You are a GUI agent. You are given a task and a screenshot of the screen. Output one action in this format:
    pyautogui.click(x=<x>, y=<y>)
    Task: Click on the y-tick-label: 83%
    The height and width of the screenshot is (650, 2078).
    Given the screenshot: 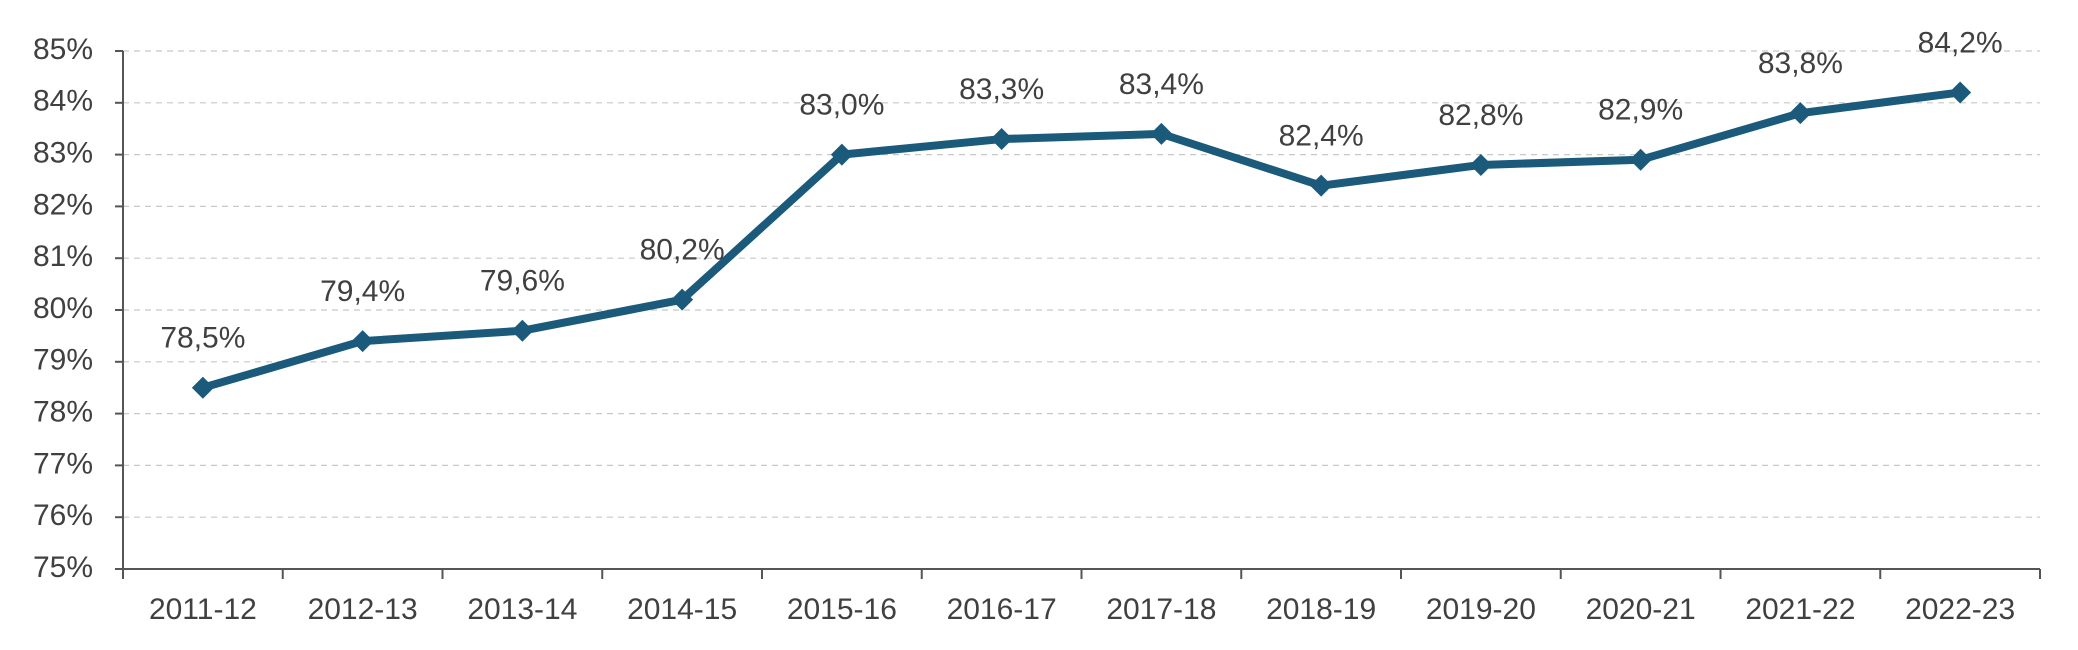 What is the action you would take?
    pyautogui.click(x=63, y=153)
    